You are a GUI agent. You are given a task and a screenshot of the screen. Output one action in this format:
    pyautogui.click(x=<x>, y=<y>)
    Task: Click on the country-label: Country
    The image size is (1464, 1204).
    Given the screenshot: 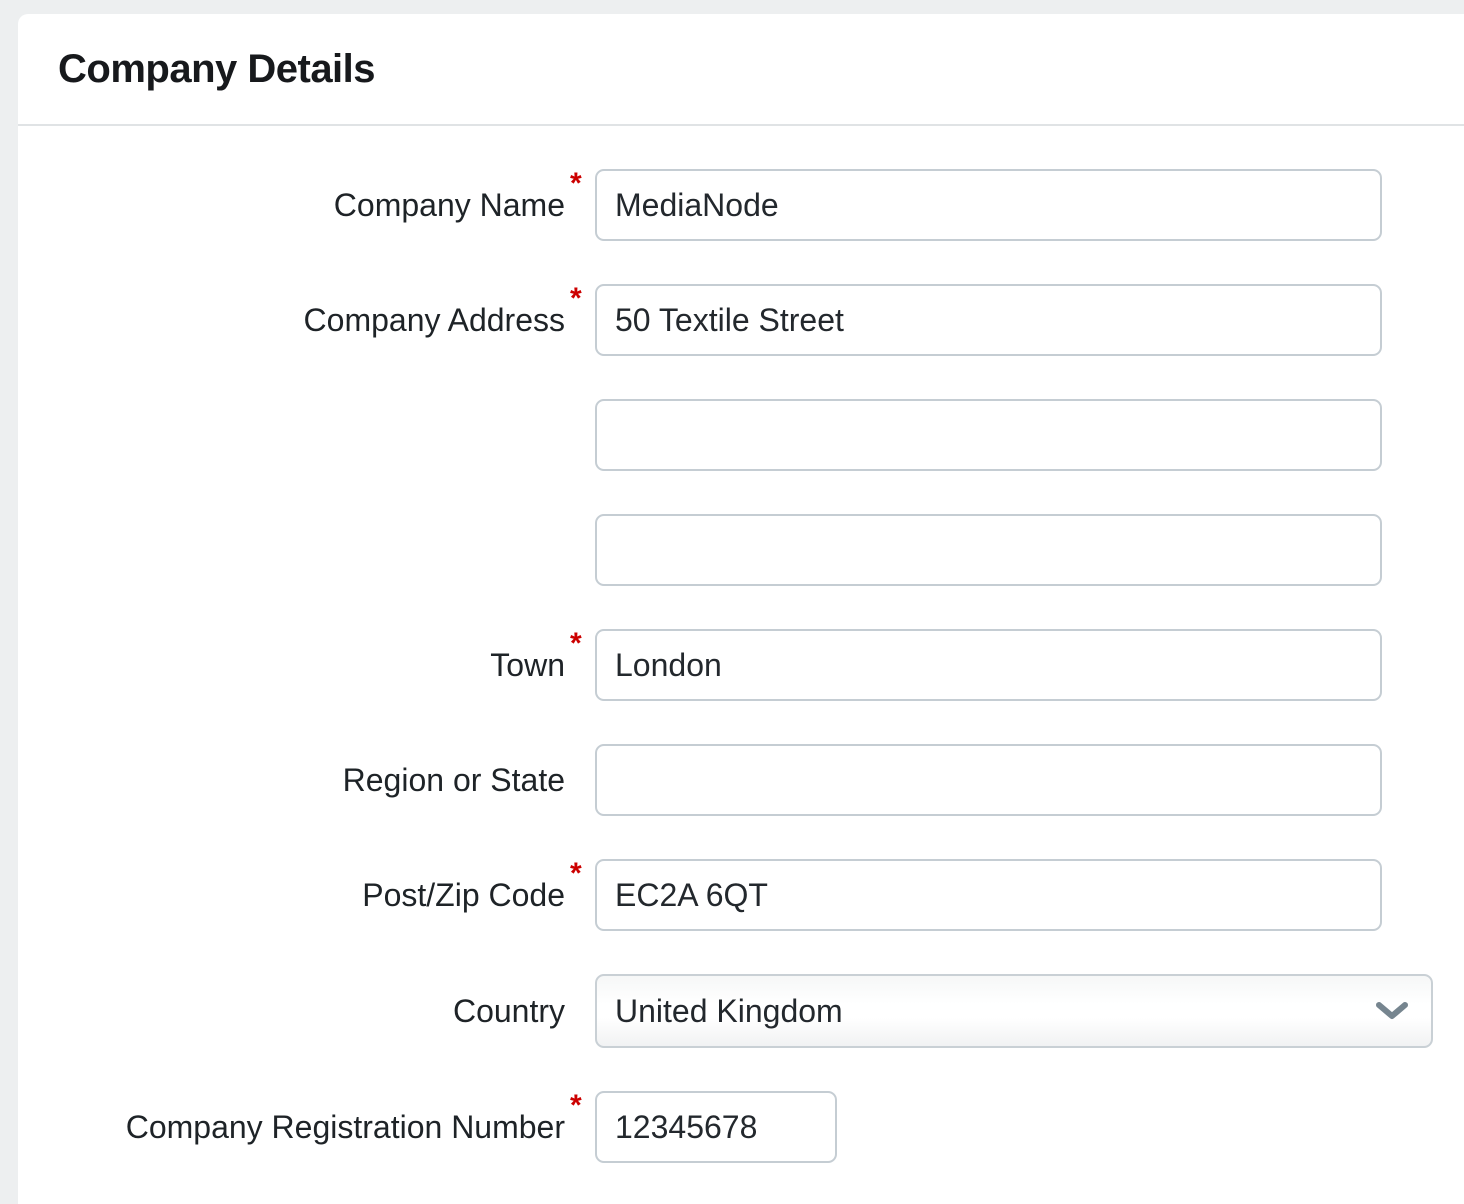 What is the action you would take?
    pyautogui.click(x=508, y=1010)
    